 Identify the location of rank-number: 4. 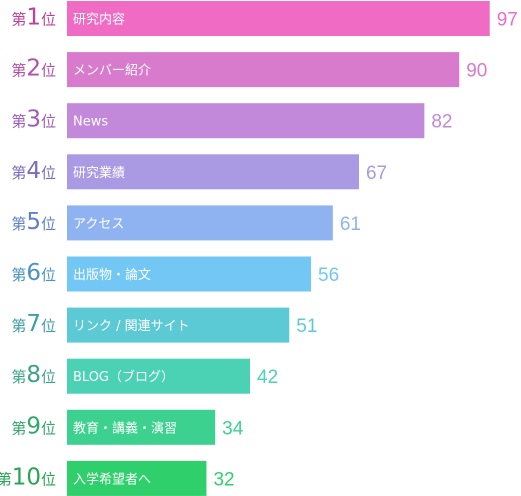
(33, 171).